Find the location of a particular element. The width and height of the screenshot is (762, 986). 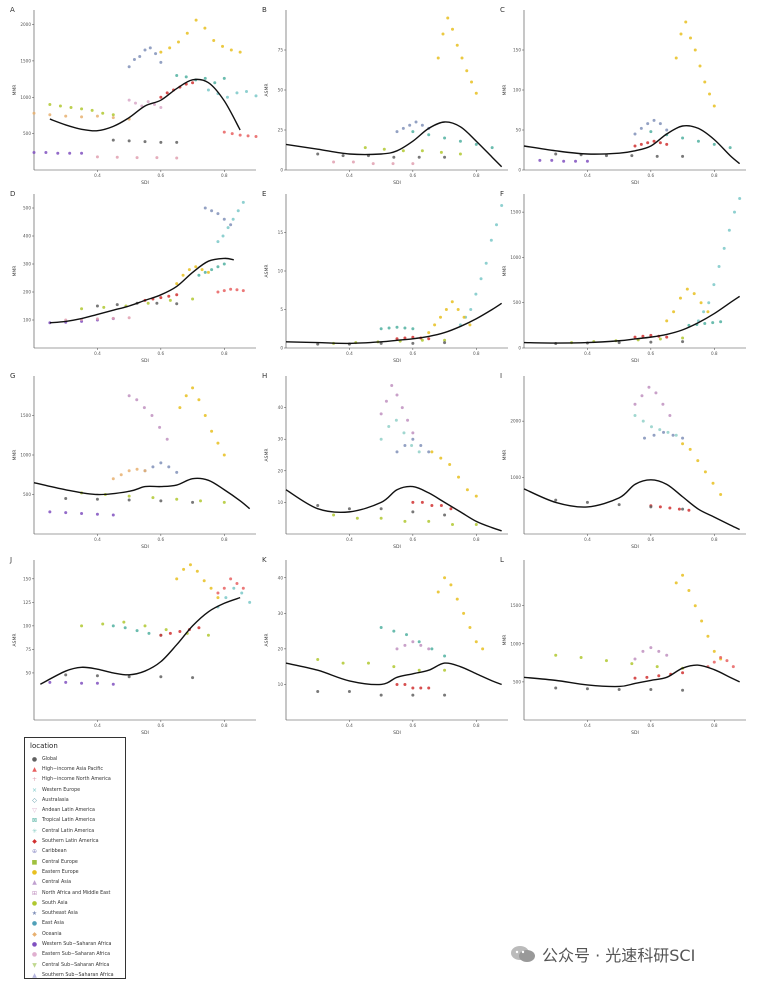

y-axis-title: MMR is located at coordinates (505, 455).